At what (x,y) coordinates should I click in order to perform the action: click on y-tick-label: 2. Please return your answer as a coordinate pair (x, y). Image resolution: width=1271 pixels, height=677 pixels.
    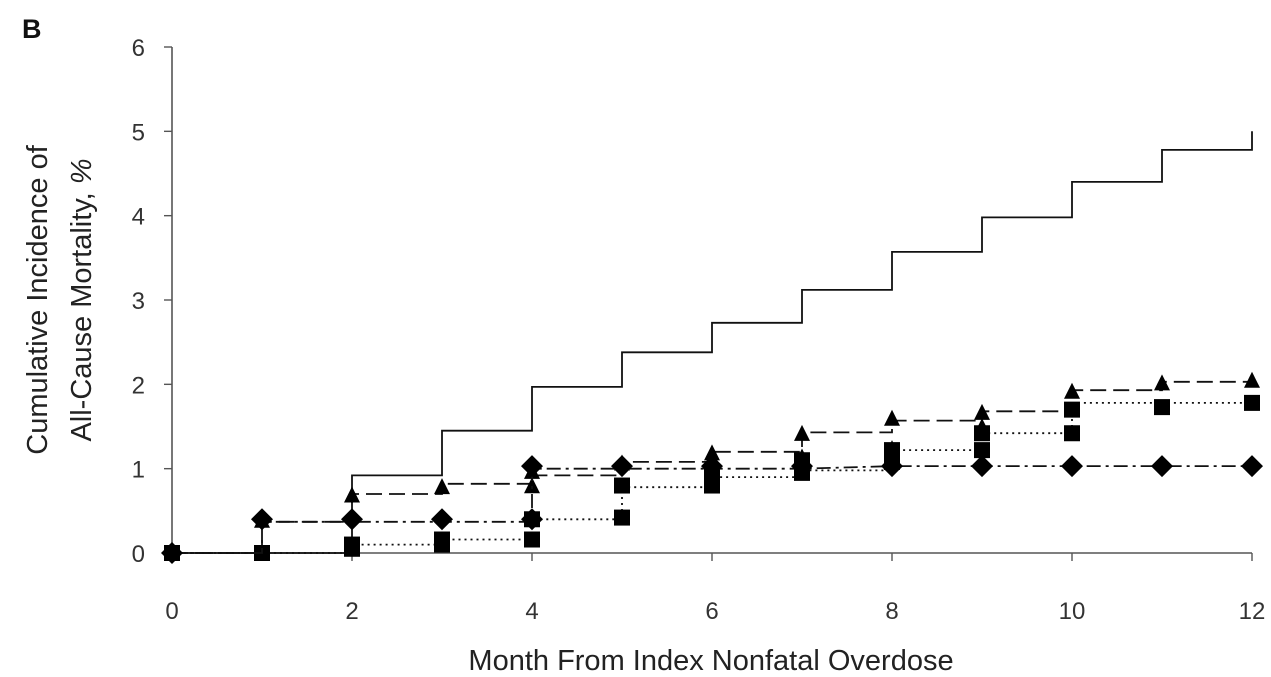
    Looking at the image, I should click on (138, 385).